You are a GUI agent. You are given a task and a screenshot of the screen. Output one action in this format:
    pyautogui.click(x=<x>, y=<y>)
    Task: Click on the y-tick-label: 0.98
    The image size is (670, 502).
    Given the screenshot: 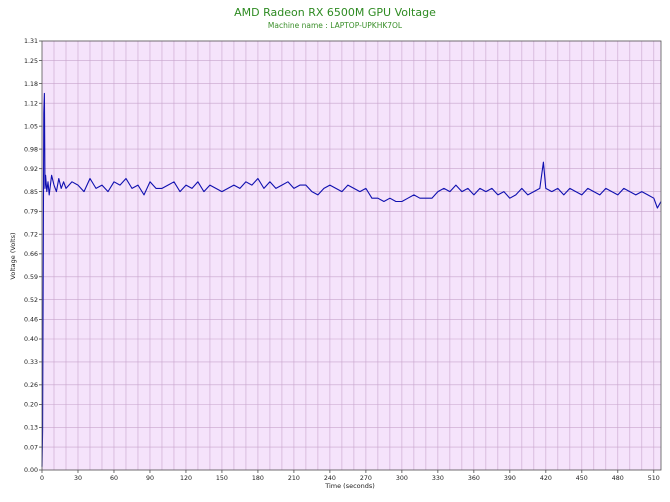 What is the action you would take?
    pyautogui.click(x=31, y=149)
    